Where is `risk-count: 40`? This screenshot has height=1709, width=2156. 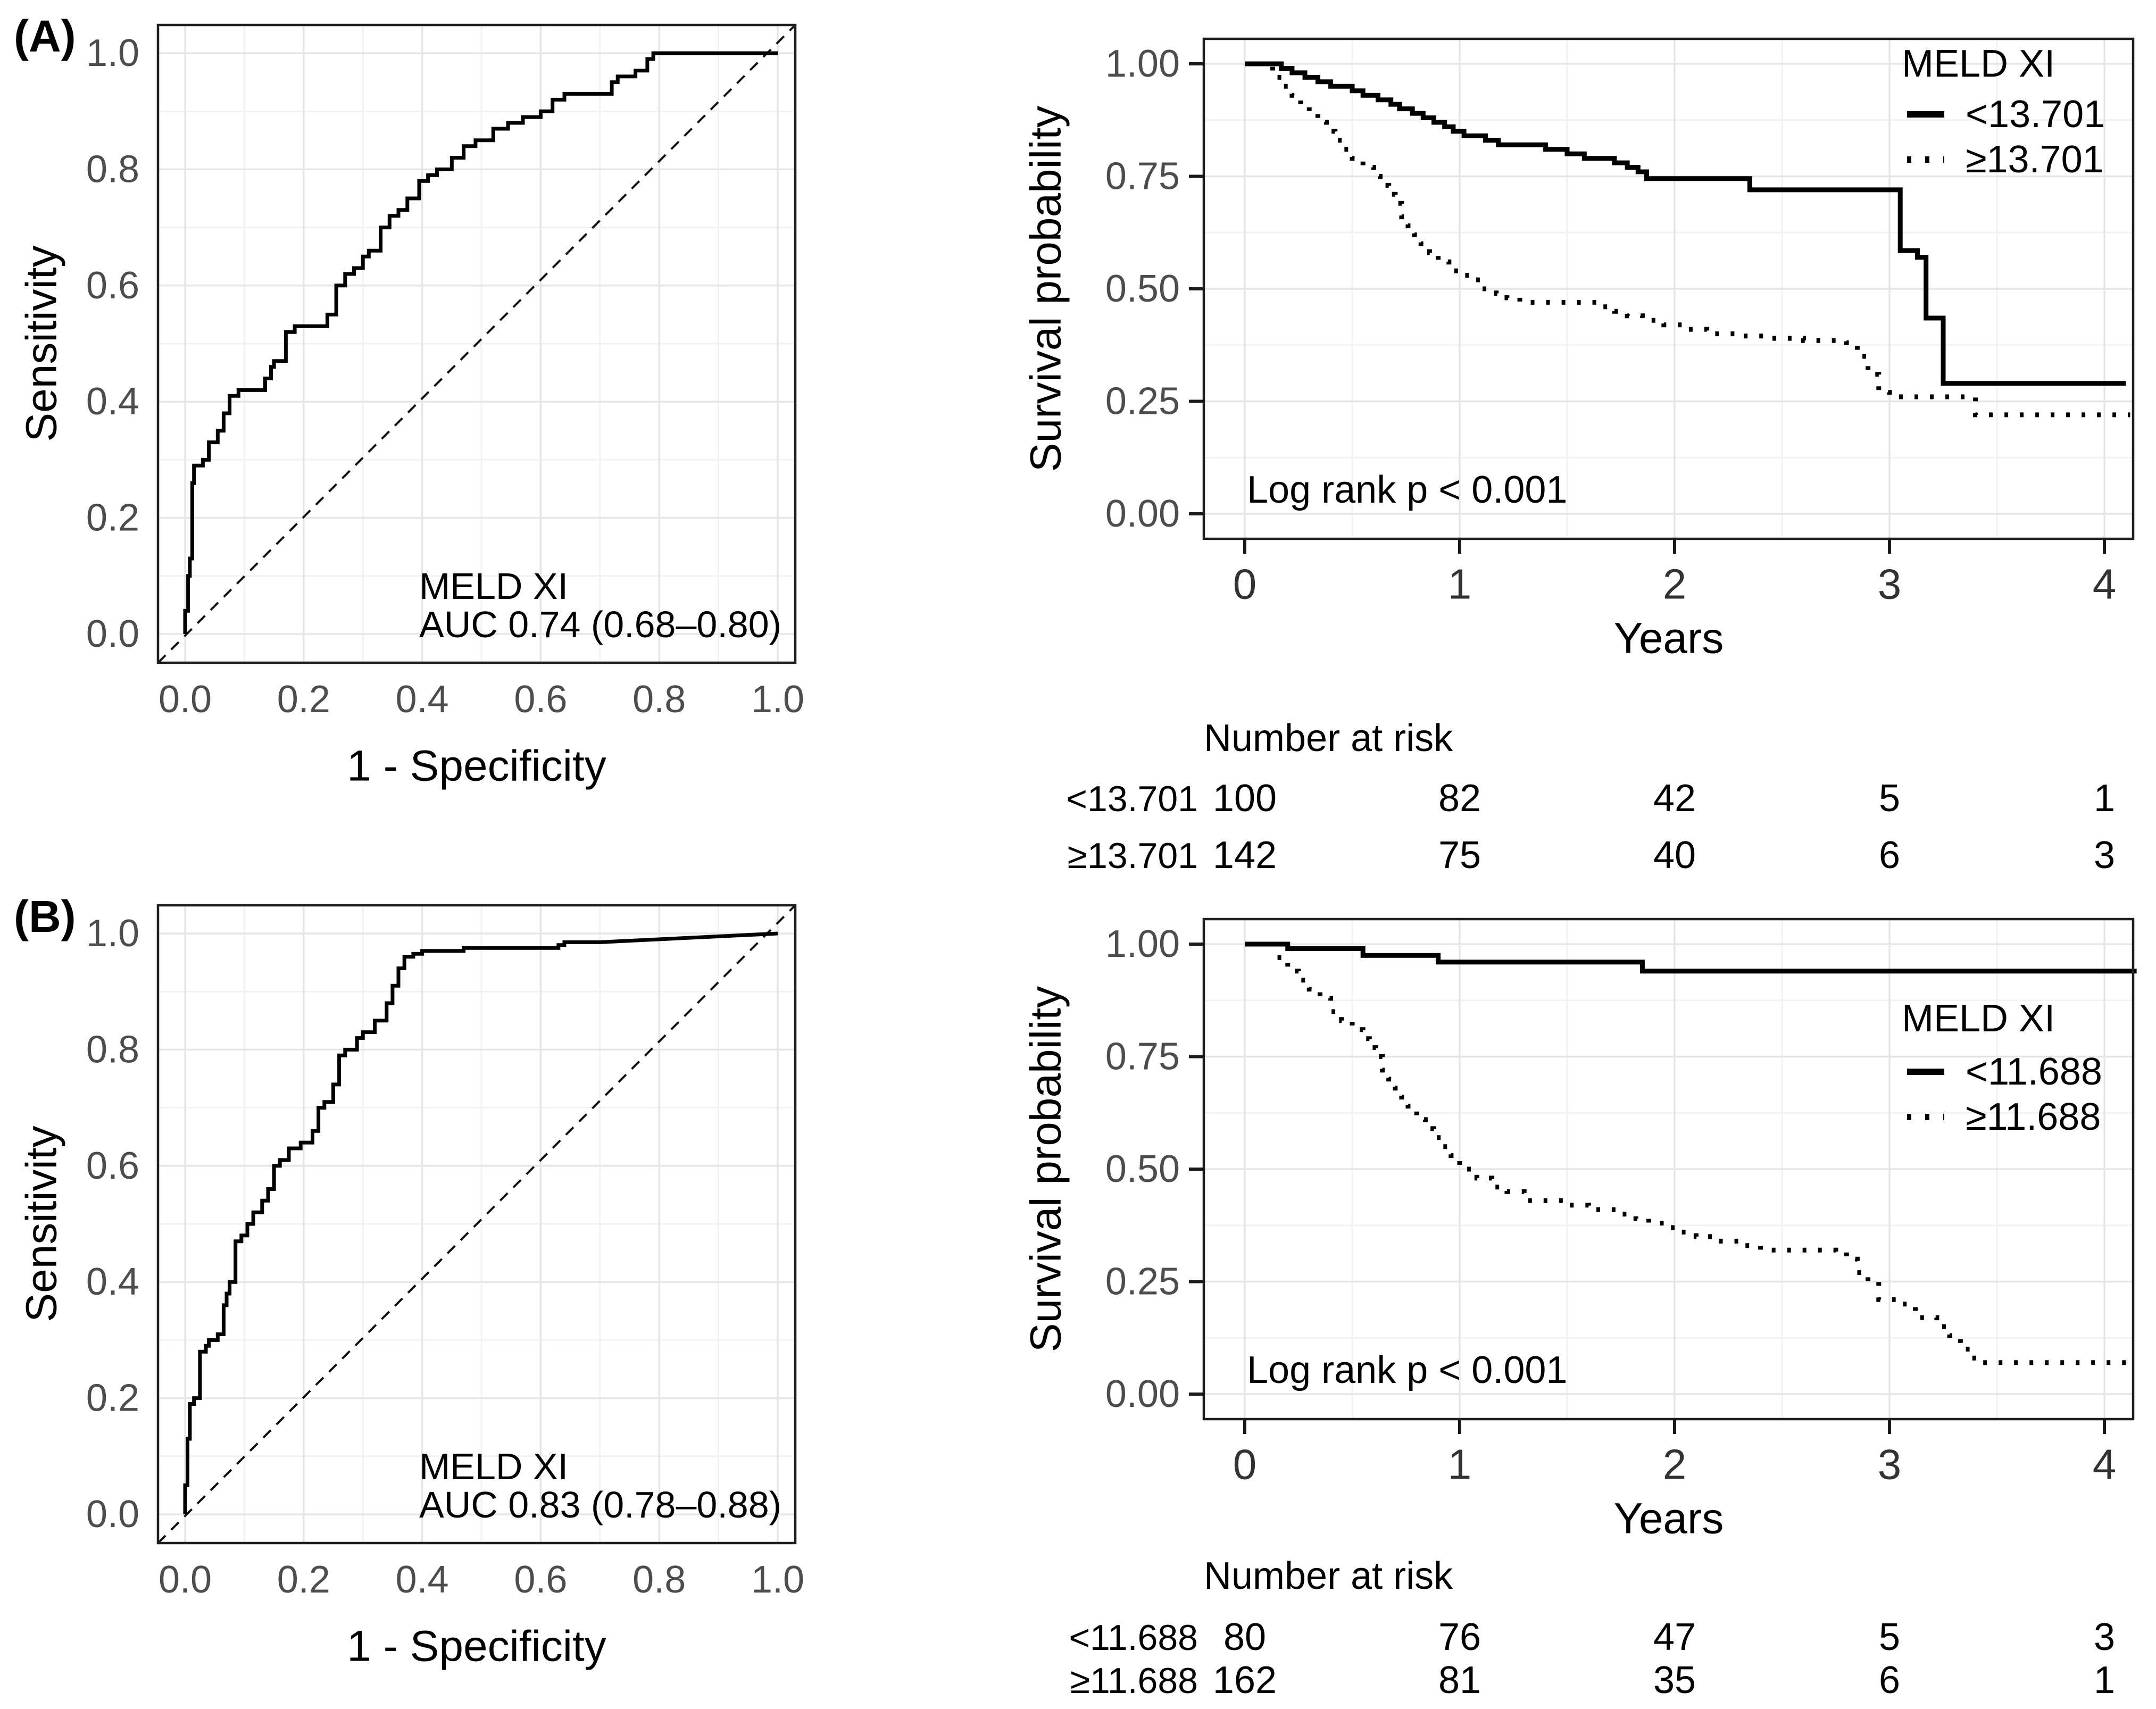 risk-count: 40 is located at coordinates (1675, 855).